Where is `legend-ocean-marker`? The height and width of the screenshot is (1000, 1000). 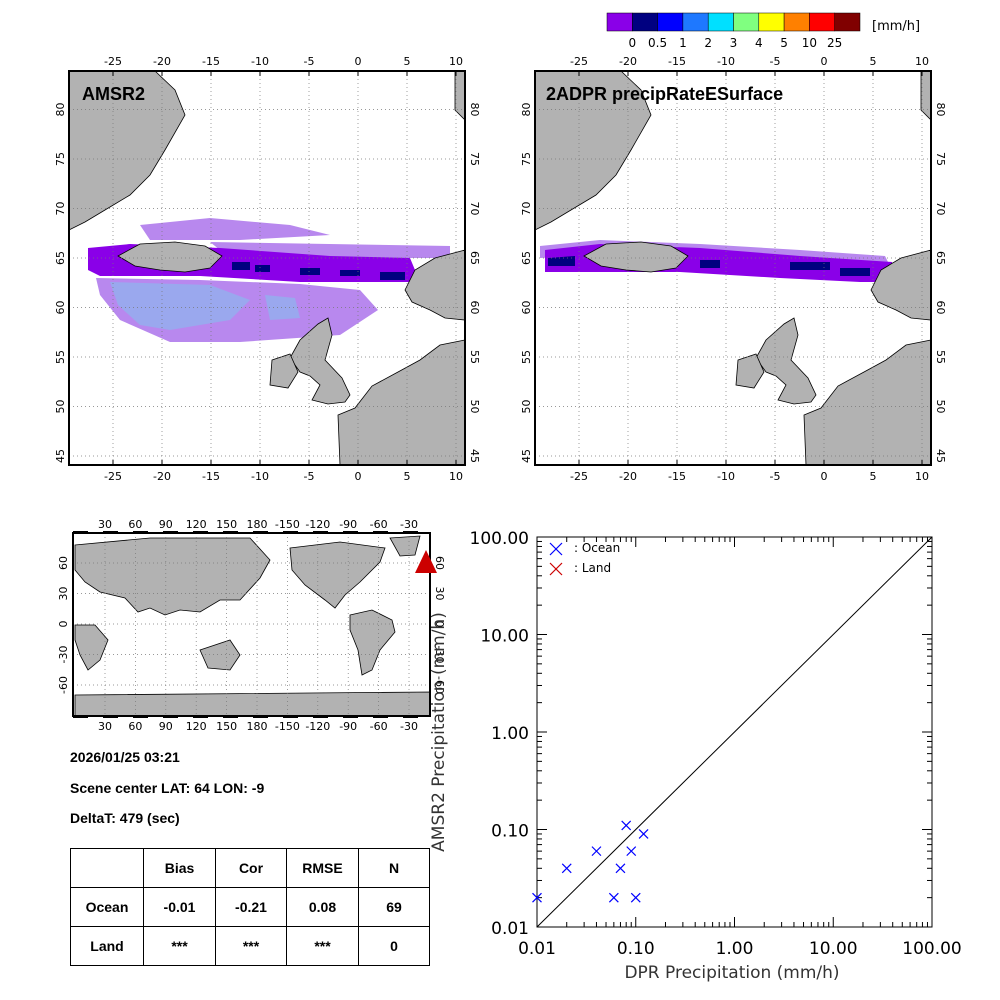
legend-ocean-marker is located at coordinates (556, 549).